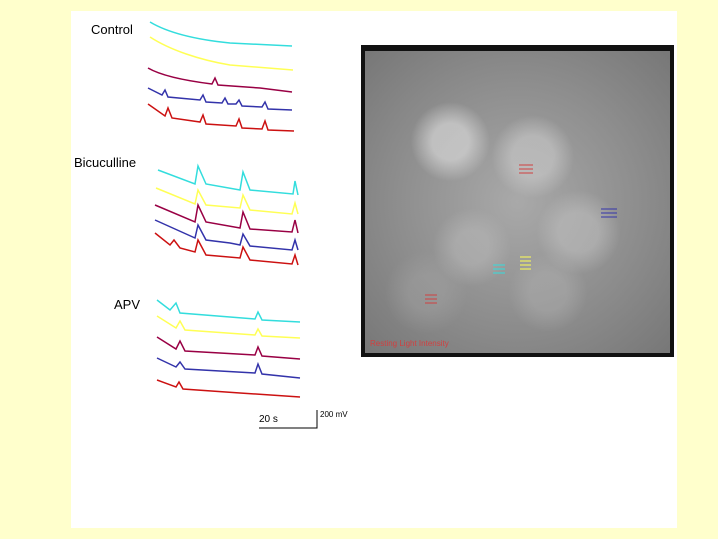 The height and width of the screenshot is (539, 718). Describe the element at coordinates (220, 80) in the screenshot. I see `control-trace-purple` at that location.